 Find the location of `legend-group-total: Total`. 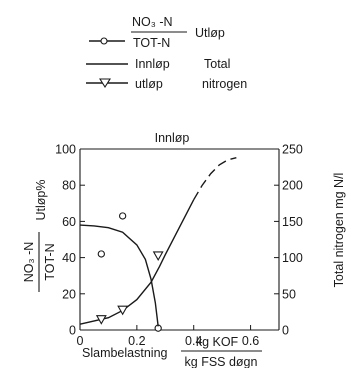

legend-group-total: Total is located at coordinates (217, 64).